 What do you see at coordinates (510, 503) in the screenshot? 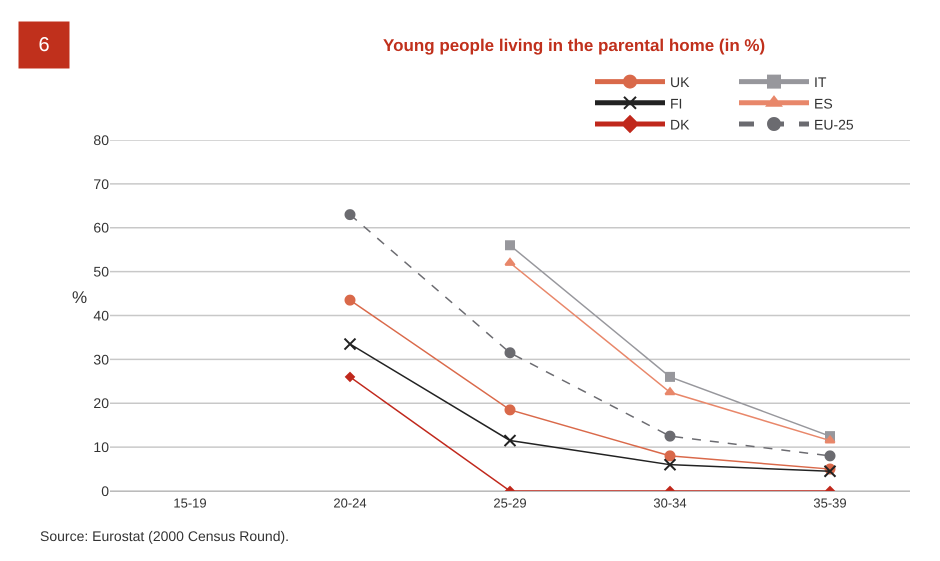
I see `x-tick-label: 25-29` at bounding box center [510, 503].